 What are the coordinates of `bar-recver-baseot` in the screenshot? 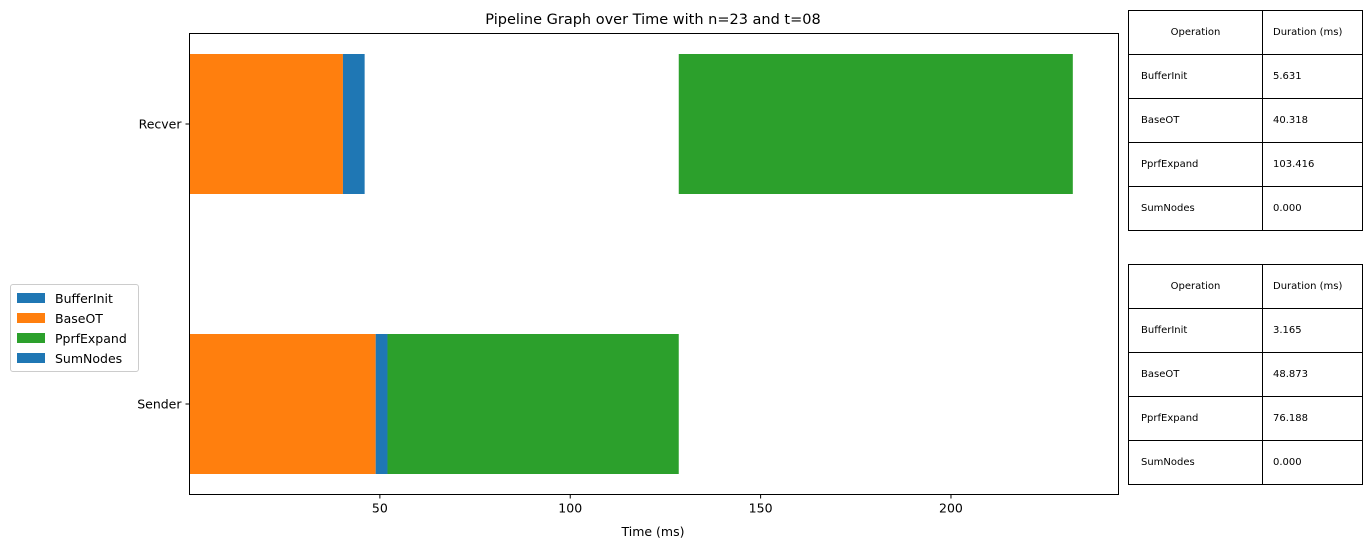 It's located at (266, 124).